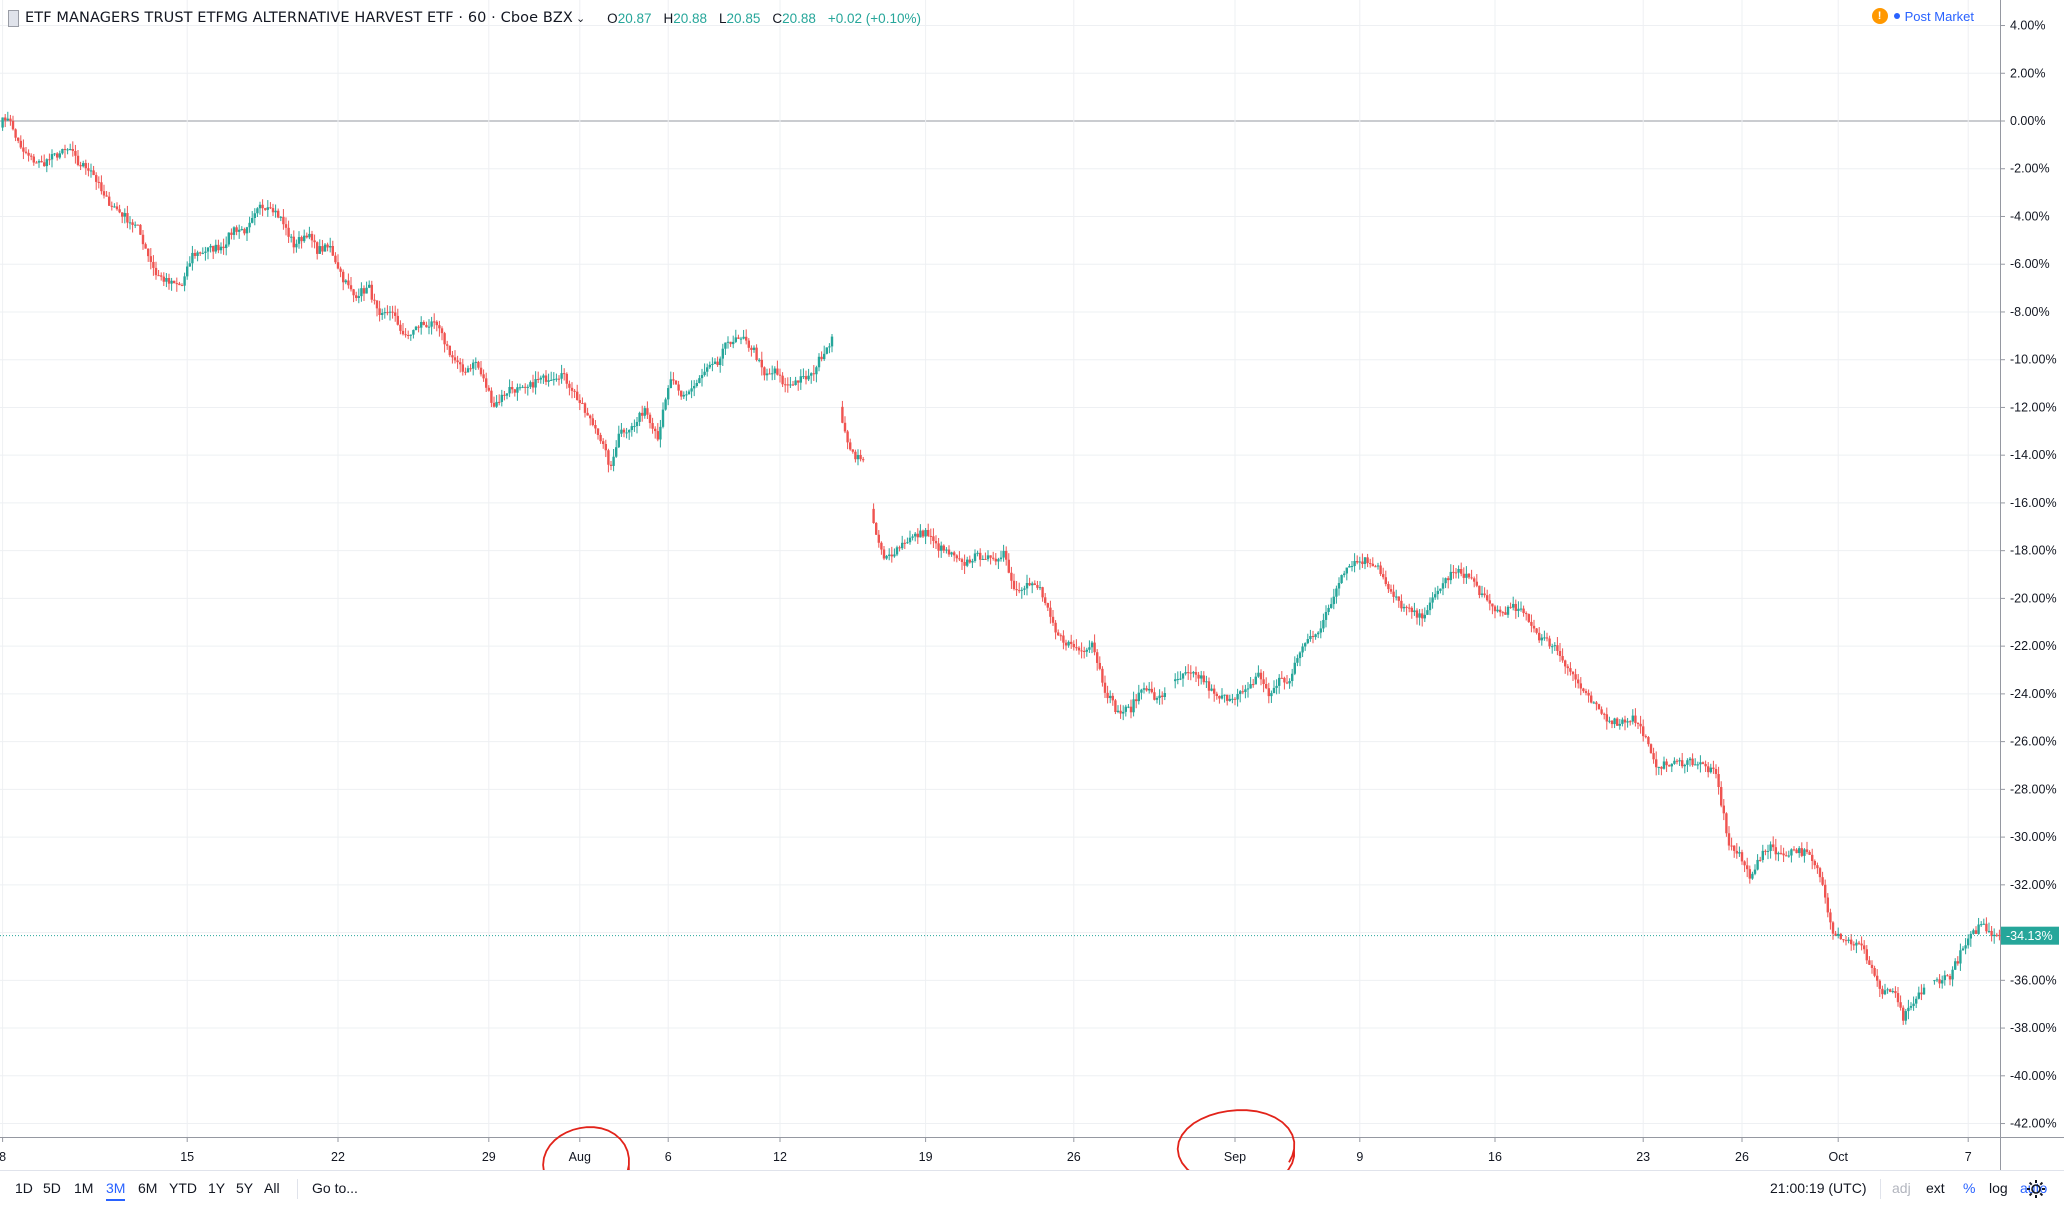 The width and height of the screenshot is (2064, 1208). What do you see at coordinates (1818, 1188) in the screenshot?
I see `clock-readout: 21:00:19 (UTC)` at bounding box center [1818, 1188].